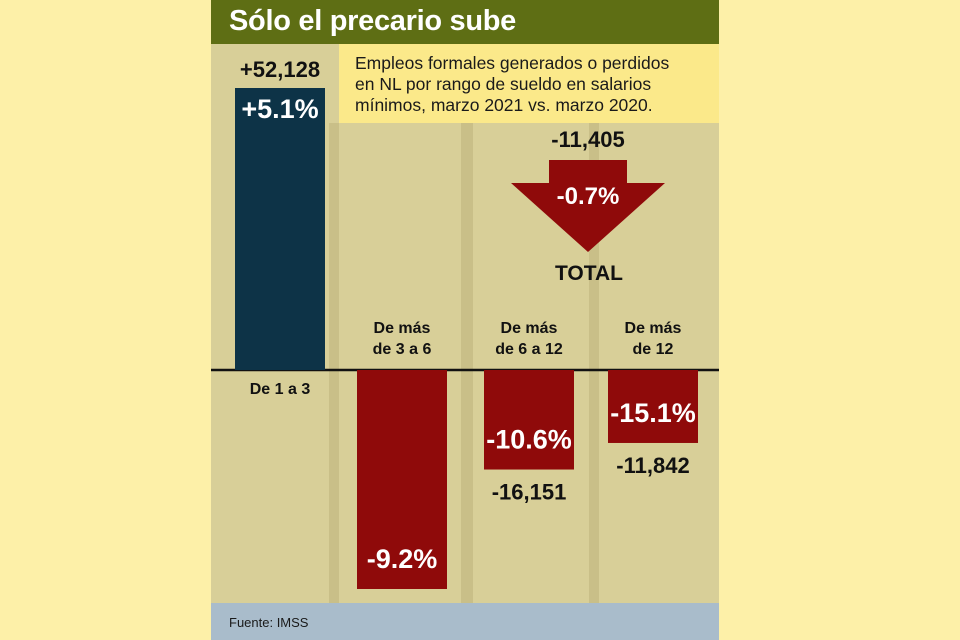 This screenshot has height=640, width=960. I want to click on total-label: TOTAL, so click(589, 273).